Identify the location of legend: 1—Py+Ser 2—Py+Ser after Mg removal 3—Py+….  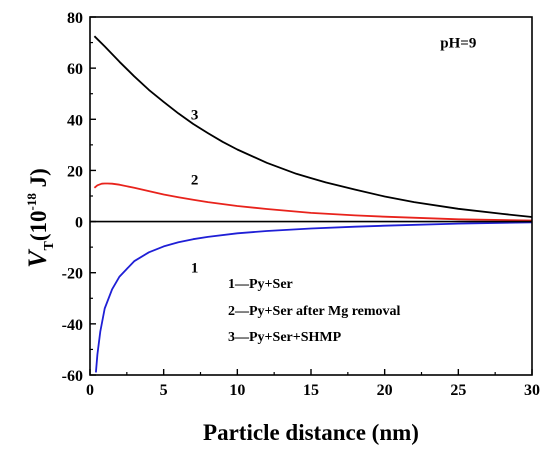
(314, 311).